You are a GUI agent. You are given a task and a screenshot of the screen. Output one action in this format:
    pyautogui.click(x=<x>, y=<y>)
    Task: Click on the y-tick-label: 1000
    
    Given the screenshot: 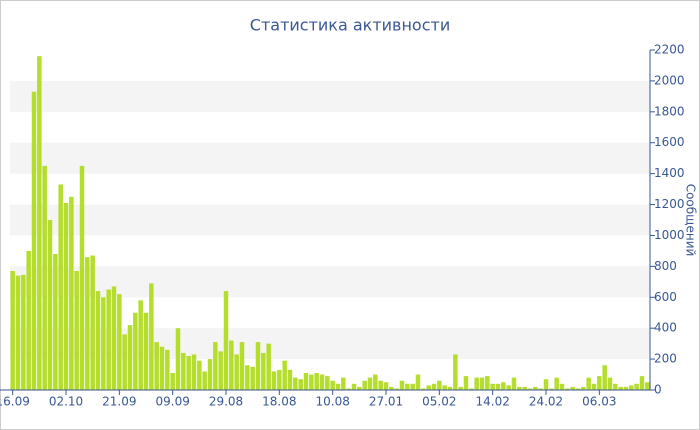 What is the action you would take?
    pyautogui.click(x=669, y=235)
    